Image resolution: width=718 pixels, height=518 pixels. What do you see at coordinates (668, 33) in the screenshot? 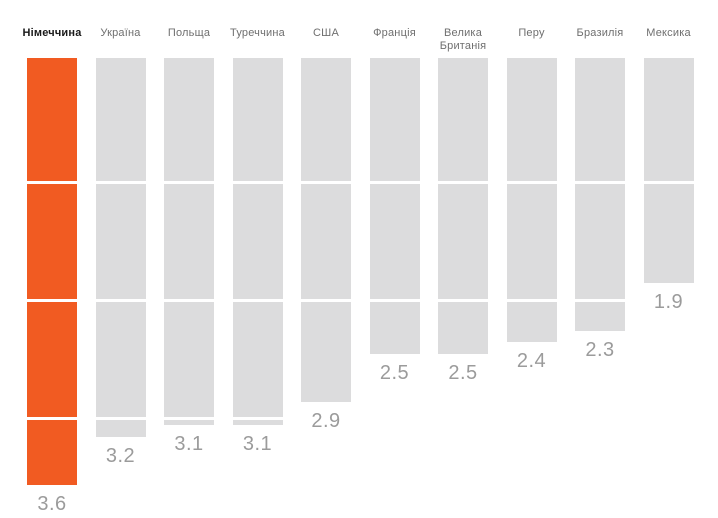
I see `category-label: Мексика` at bounding box center [668, 33].